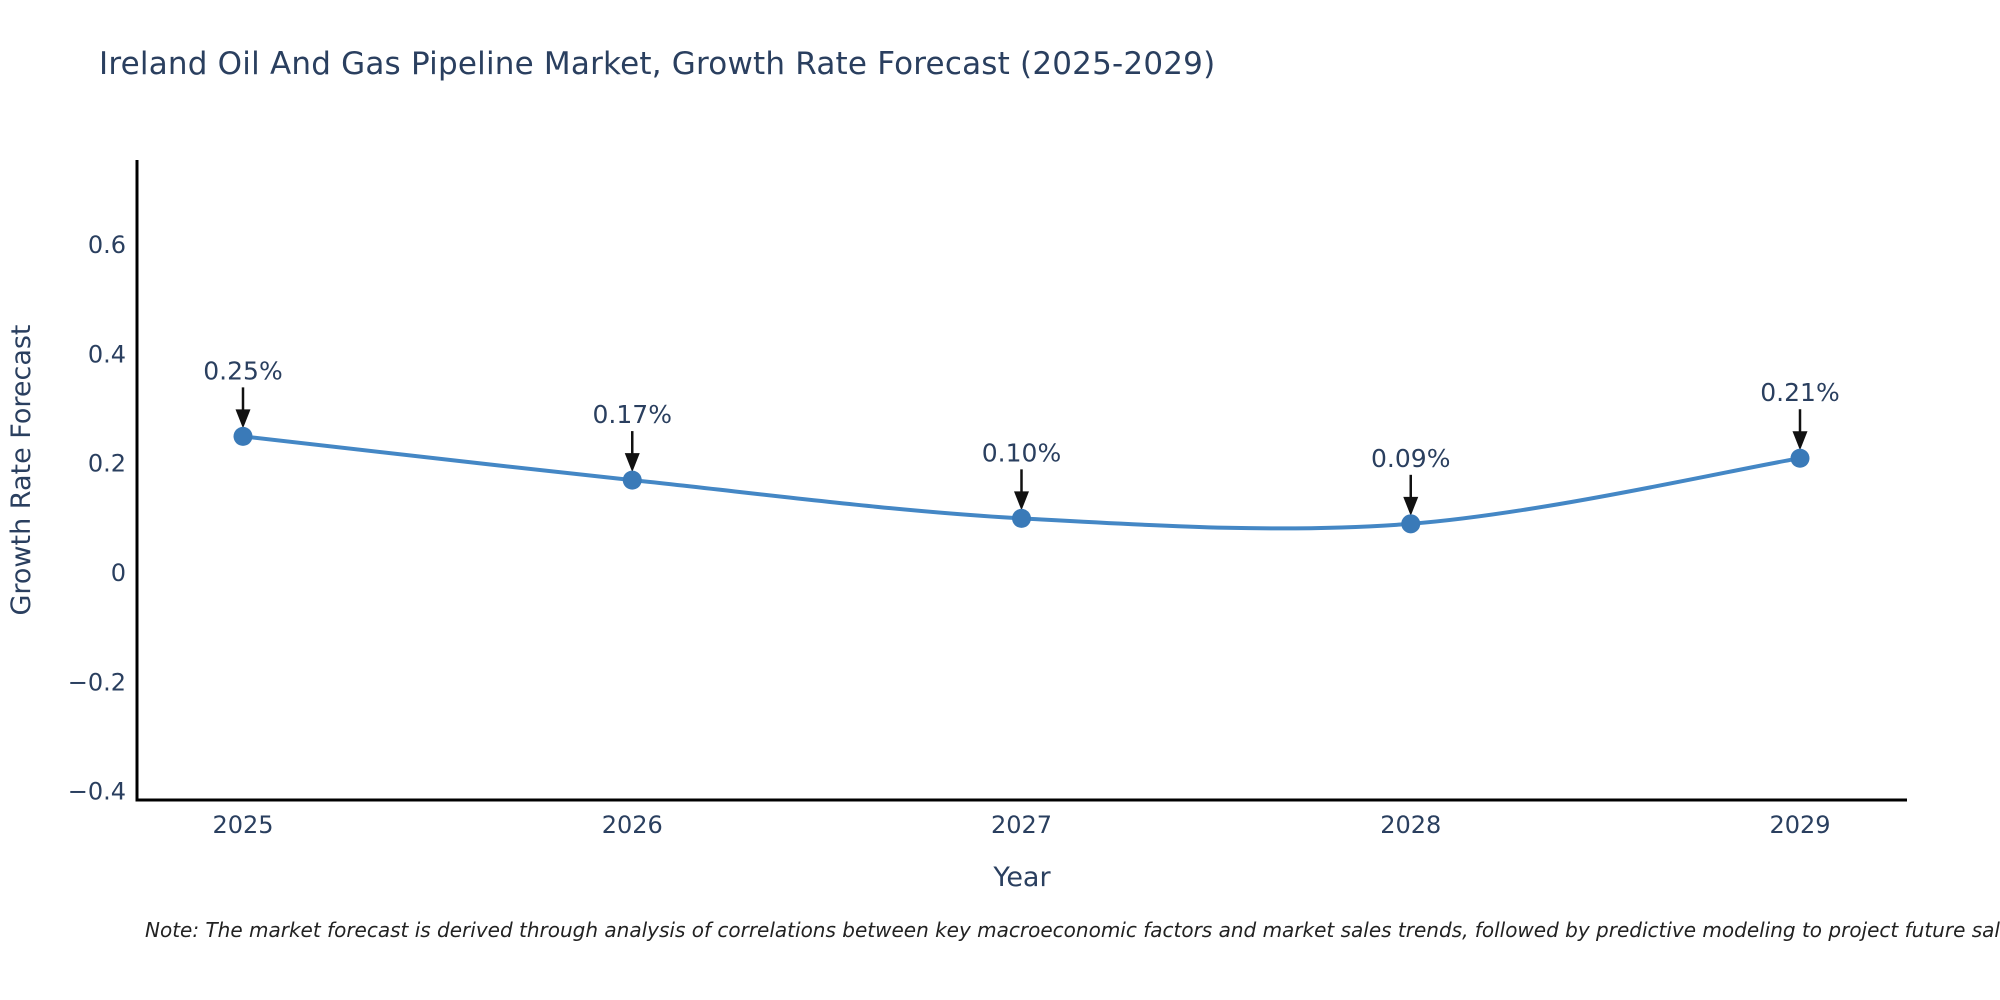 The width and height of the screenshot is (2000, 1000). Describe the element at coordinates (107, 354) in the screenshot. I see `y-tick-label: 0.4` at that location.